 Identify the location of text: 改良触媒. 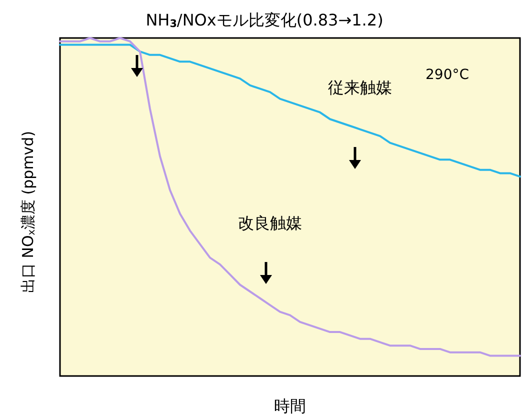
(270, 223).